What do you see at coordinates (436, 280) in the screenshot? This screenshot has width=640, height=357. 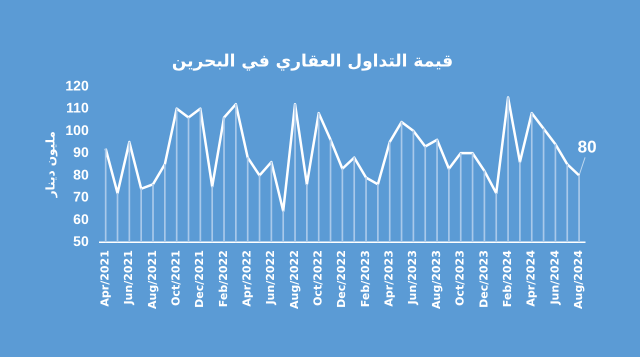 I see `x-tick-label: Aug/2023` at bounding box center [436, 280].